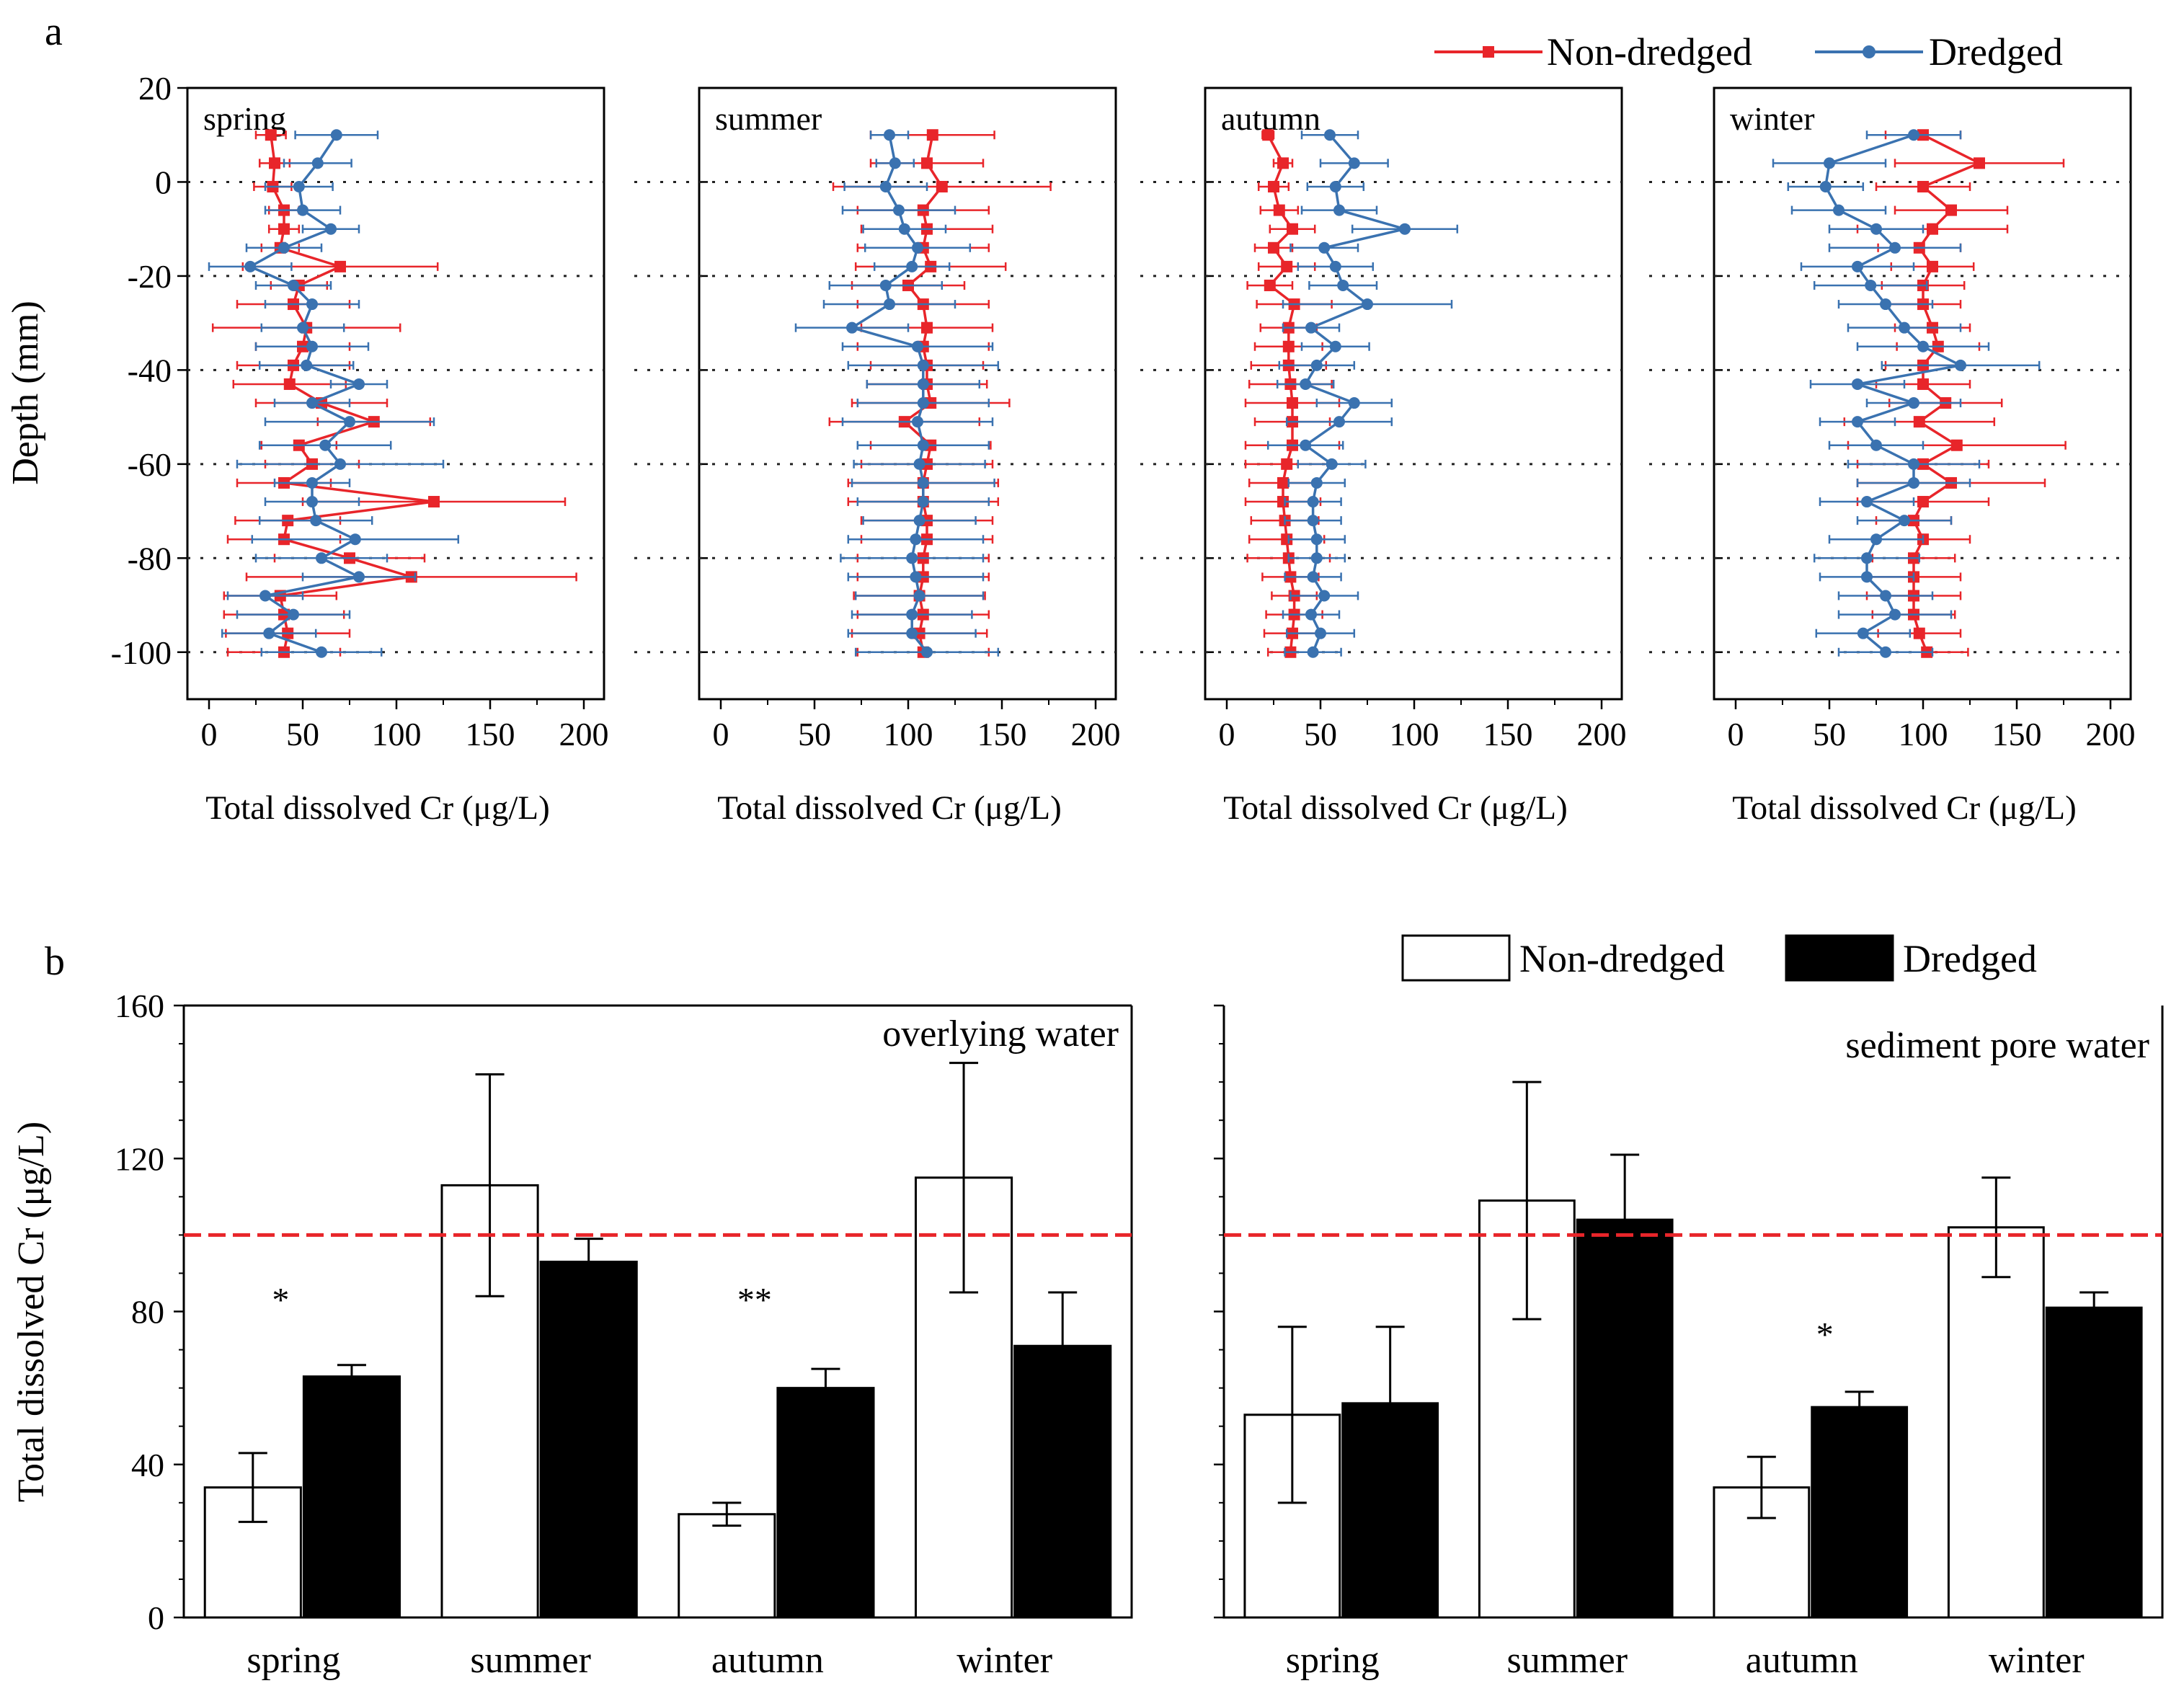 The width and height of the screenshot is (2184, 1691). Describe the element at coordinates (768, 118) in the screenshot. I see `season-label: summer` at that location.